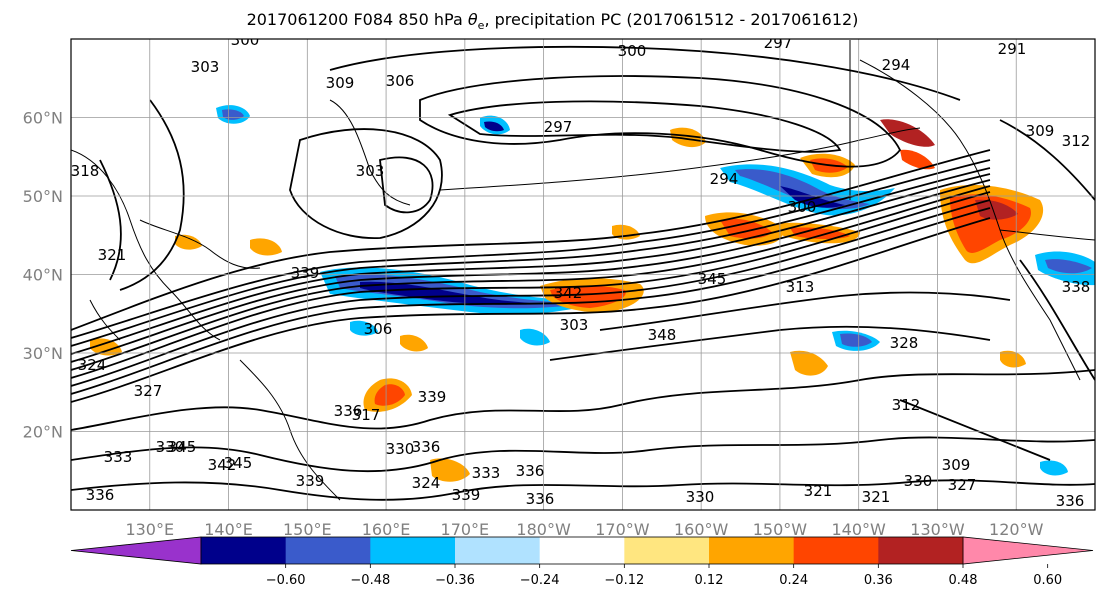 This screenshot has width=1105, height=603. I want to click on longitude-label: 160°W, so click(701, 529).